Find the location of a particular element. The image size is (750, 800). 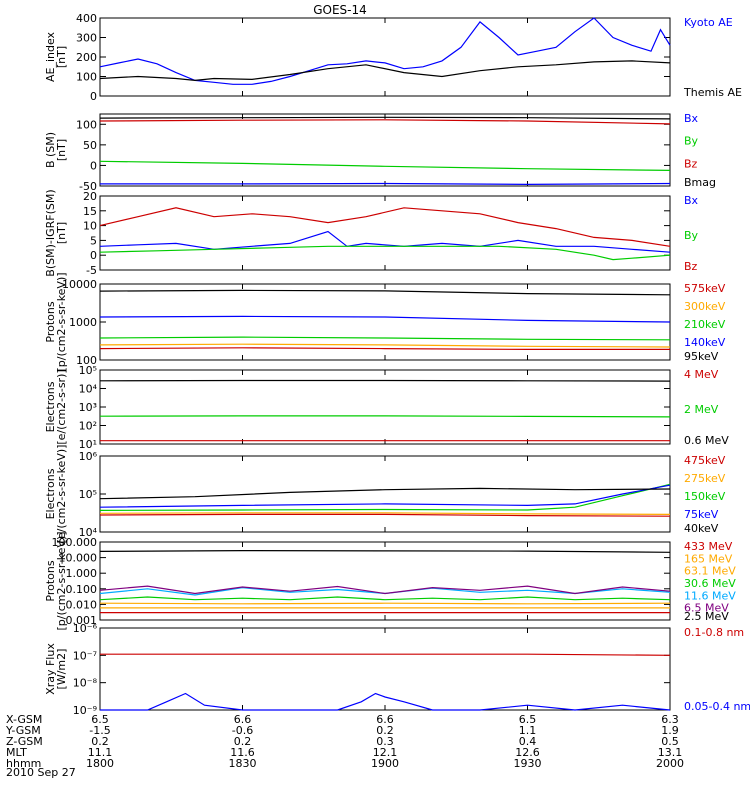

ephemeris-value: -0.6 is located at coordinates (242, 730).